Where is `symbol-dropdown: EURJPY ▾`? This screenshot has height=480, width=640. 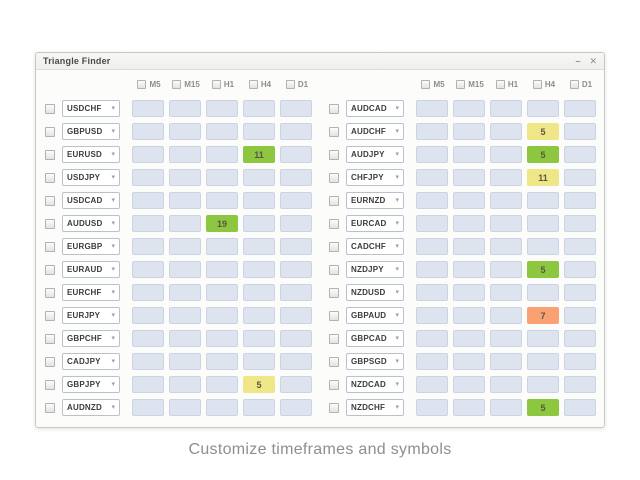 symbol-dropdown: EURJPY ▾ is located at coordinates (91, 315).